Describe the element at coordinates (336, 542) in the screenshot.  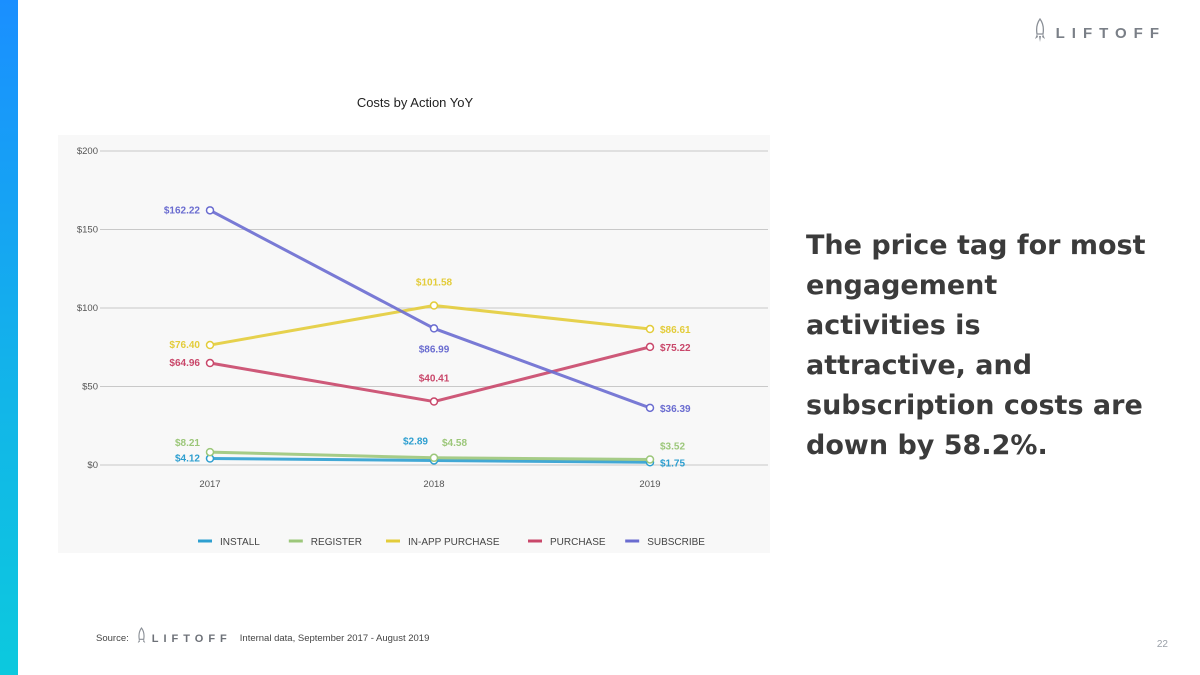
I see `legend-label: REGISTER` at that location.